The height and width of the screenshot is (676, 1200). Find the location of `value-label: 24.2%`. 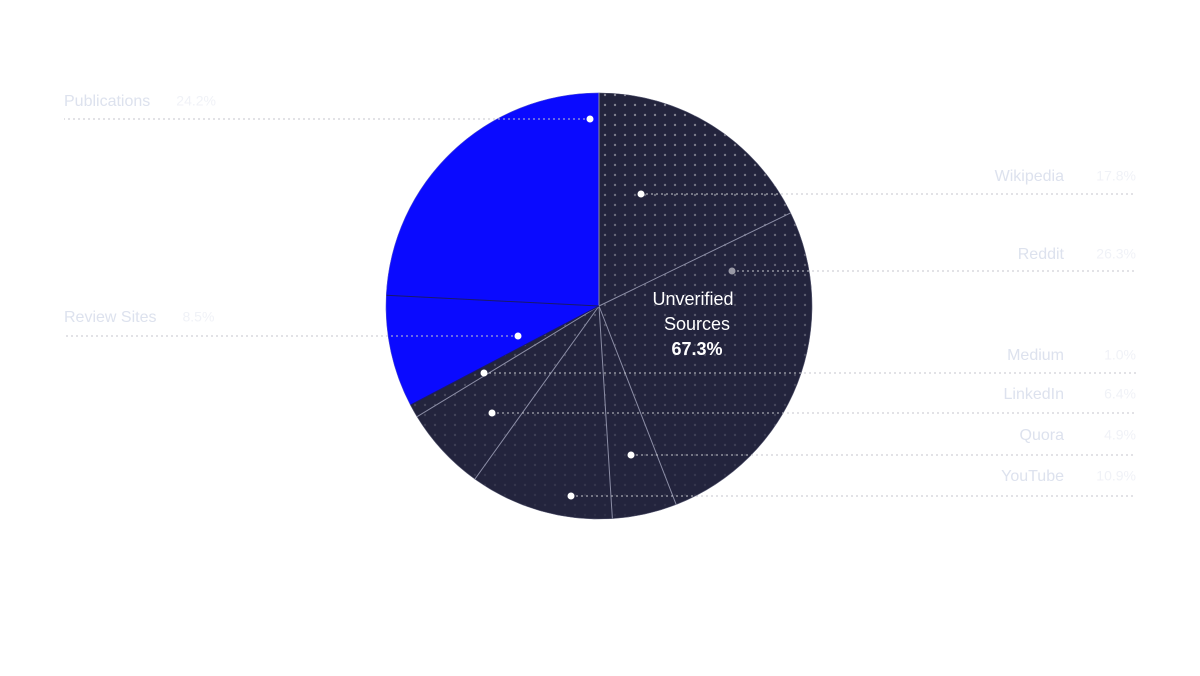

value-label: 24.2% is located at coordinates (196, 101).